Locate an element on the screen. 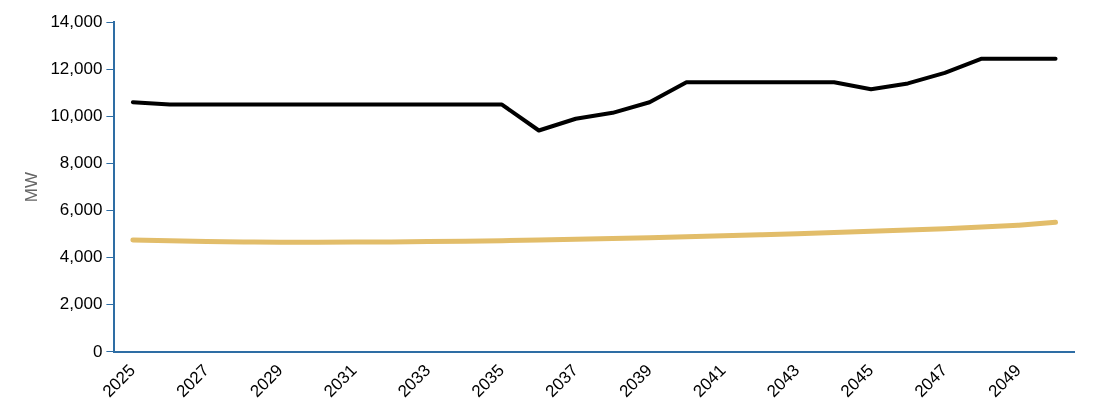 The image size is (1107, 413). y-tick-label: 10,000 is located at coordinates (76, 116).